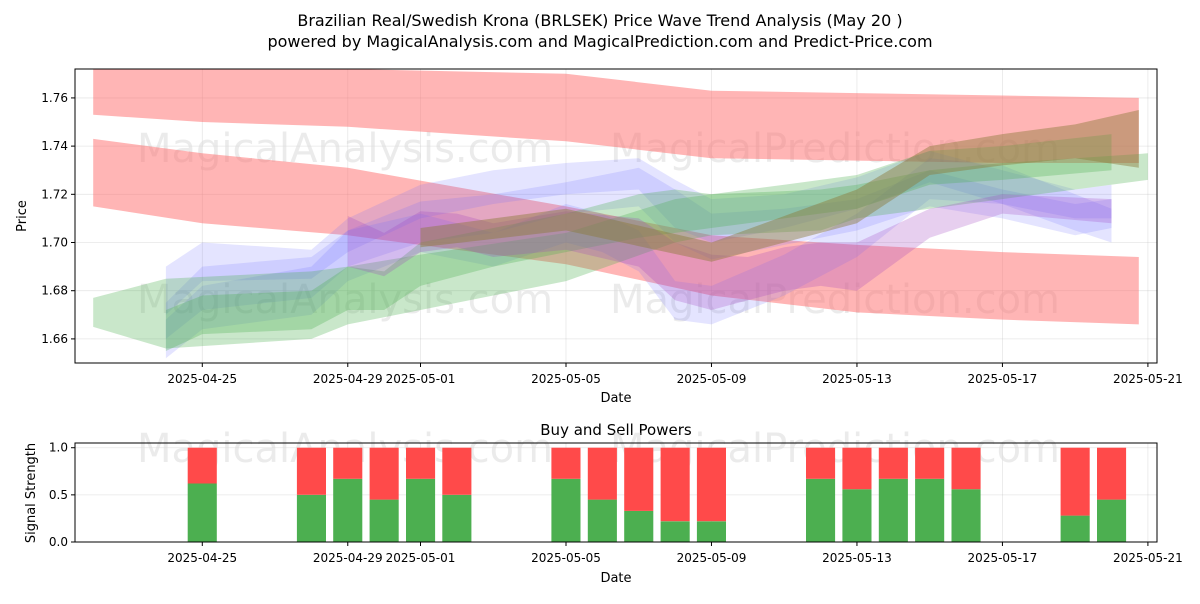 The image size is (1200, 604). I want to click on signal-x-tick-label-2025-05-13: 2025-05-13, so click(857, 558).